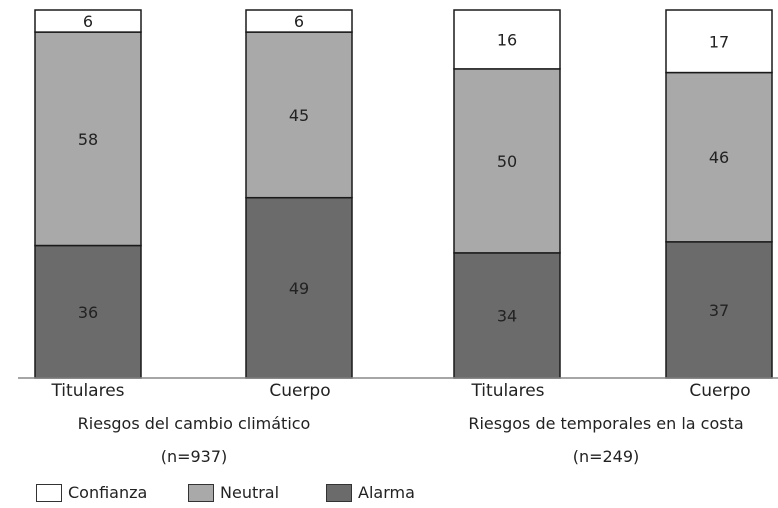 The width and height of the screenshot is (778, 508). I want to click on legend-swatch-alarma, so click(339, 492).